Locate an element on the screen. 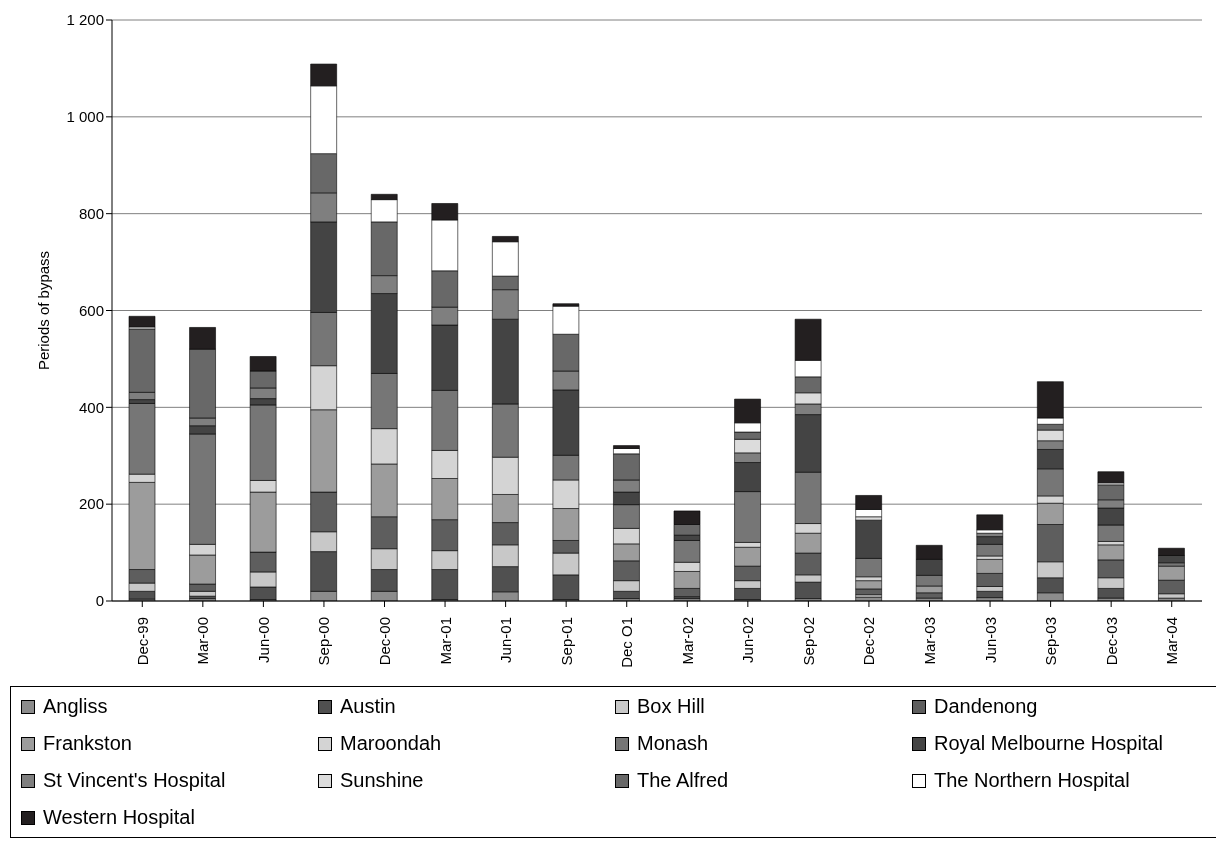  y-axis-title: Periods of bypass is located at coordinates (44, 310).